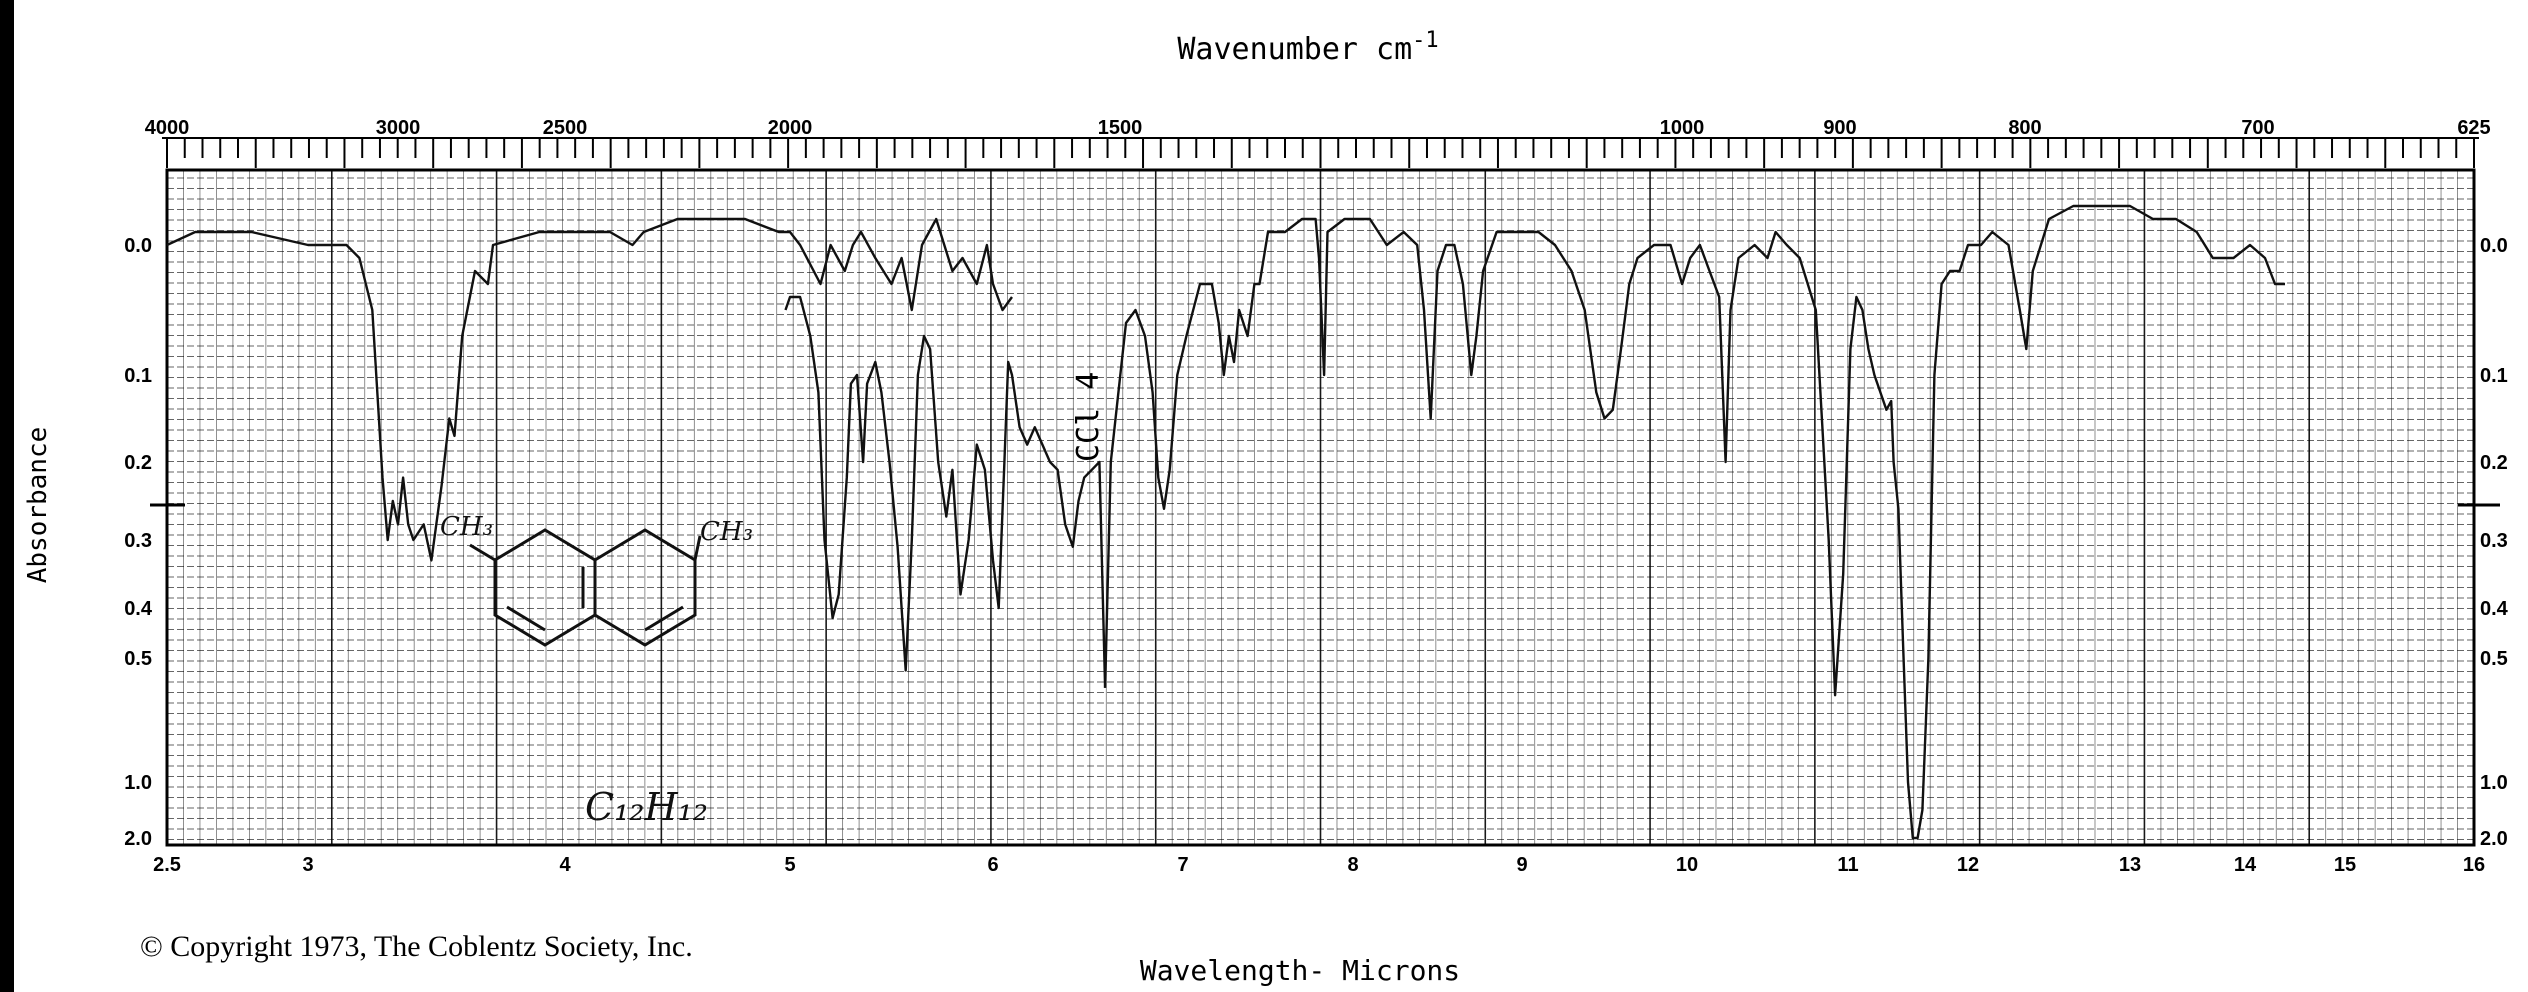 The height and width of the screenshot is (992, 2528). I want to click on y-axis-tick-label-left: 0.0, so click(138, 246).